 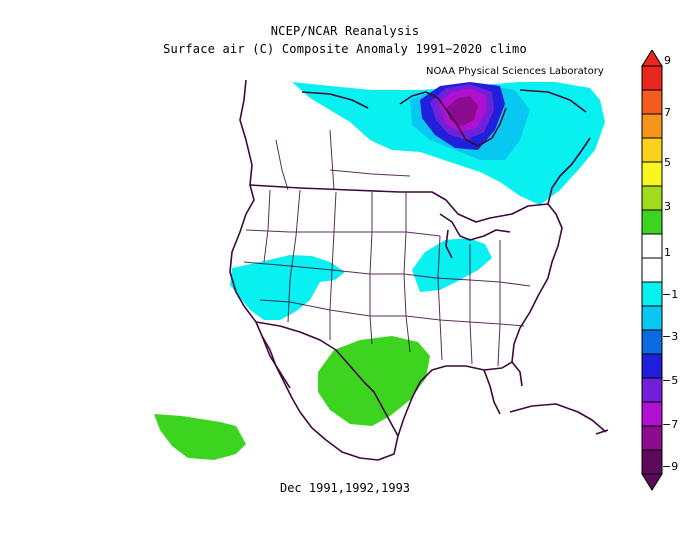 I want to click on cold-anomaly-midwest, so click(x=452, y=265).